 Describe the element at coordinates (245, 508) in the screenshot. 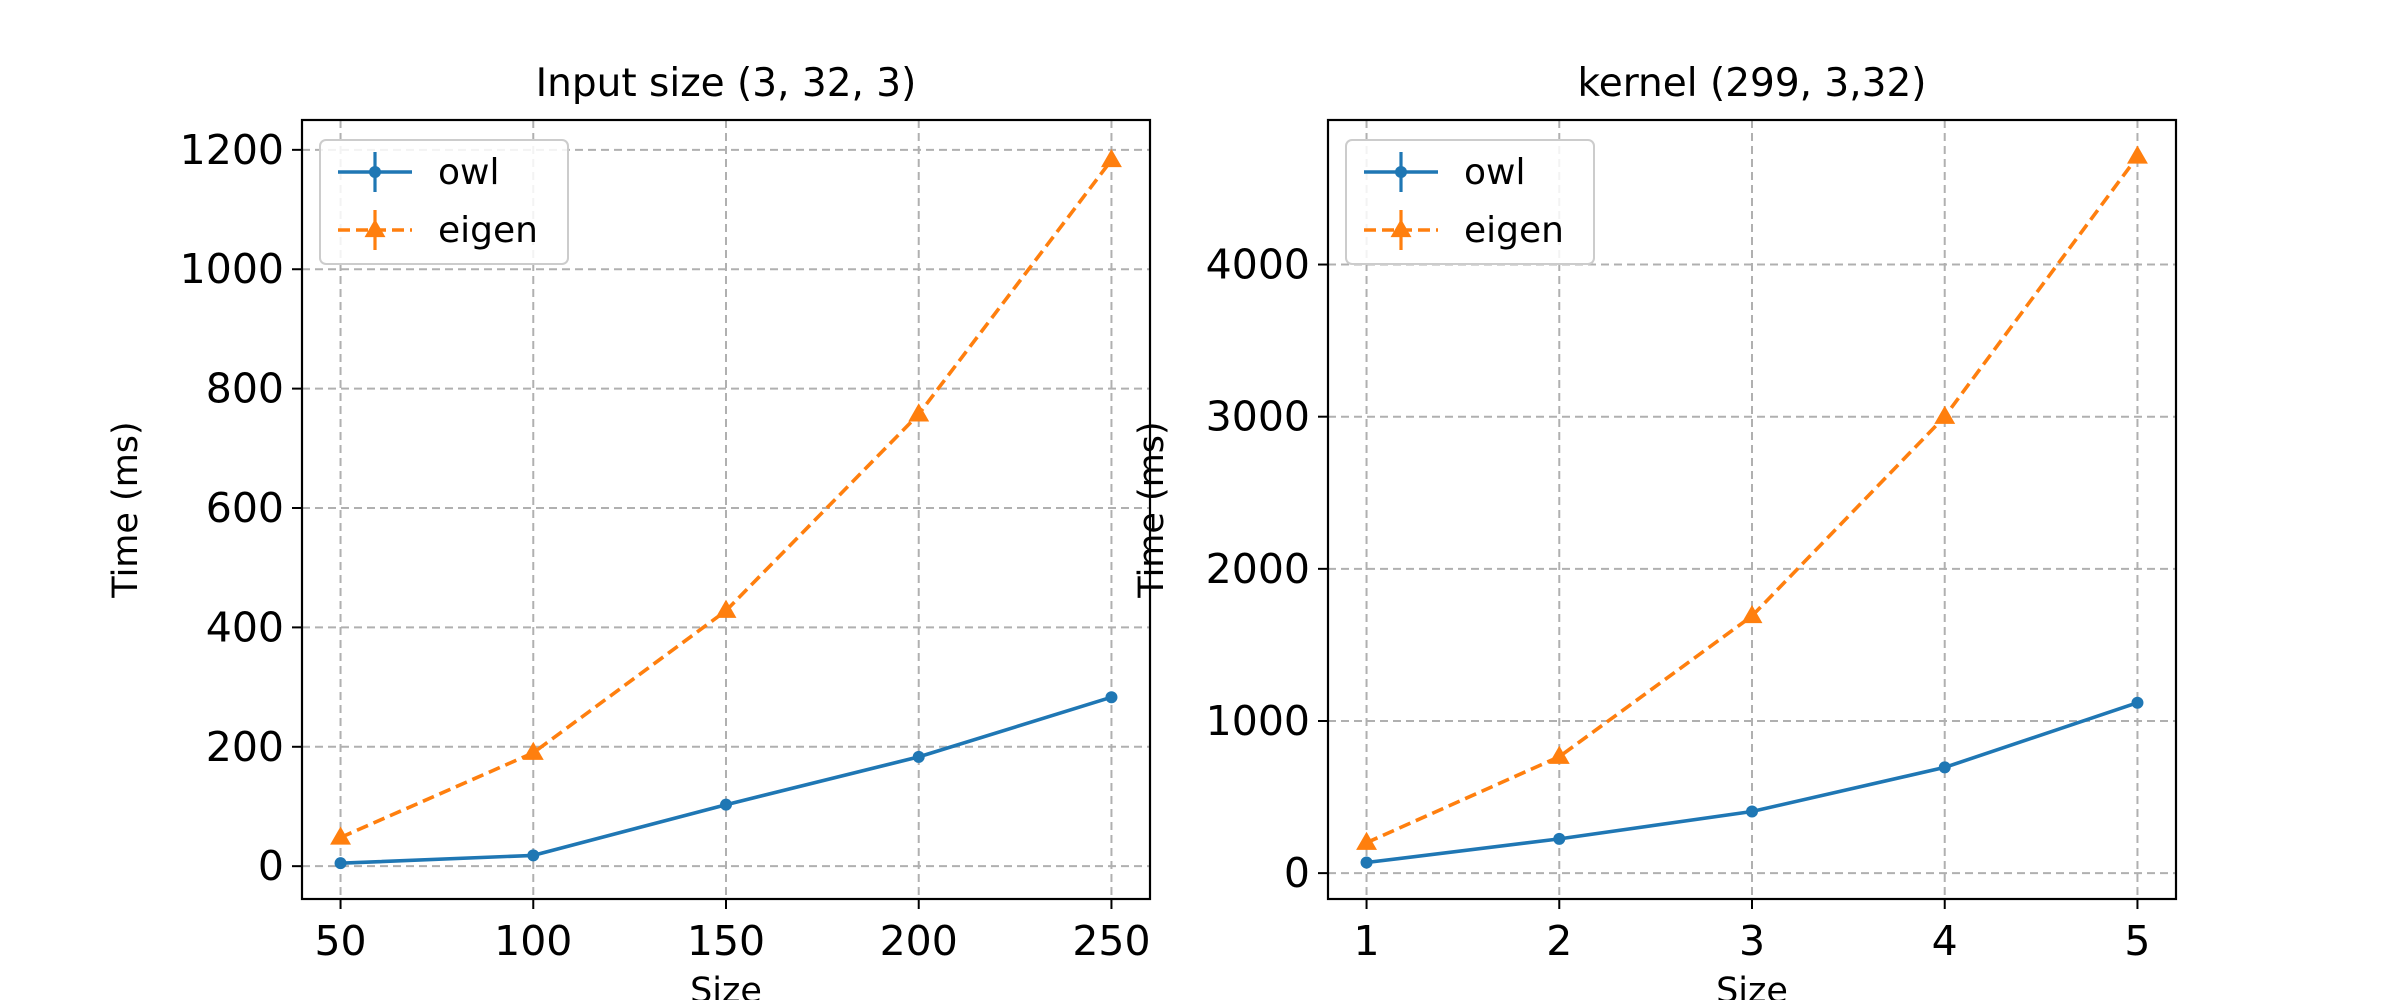

I see `y-tick-label: 600` at that location.